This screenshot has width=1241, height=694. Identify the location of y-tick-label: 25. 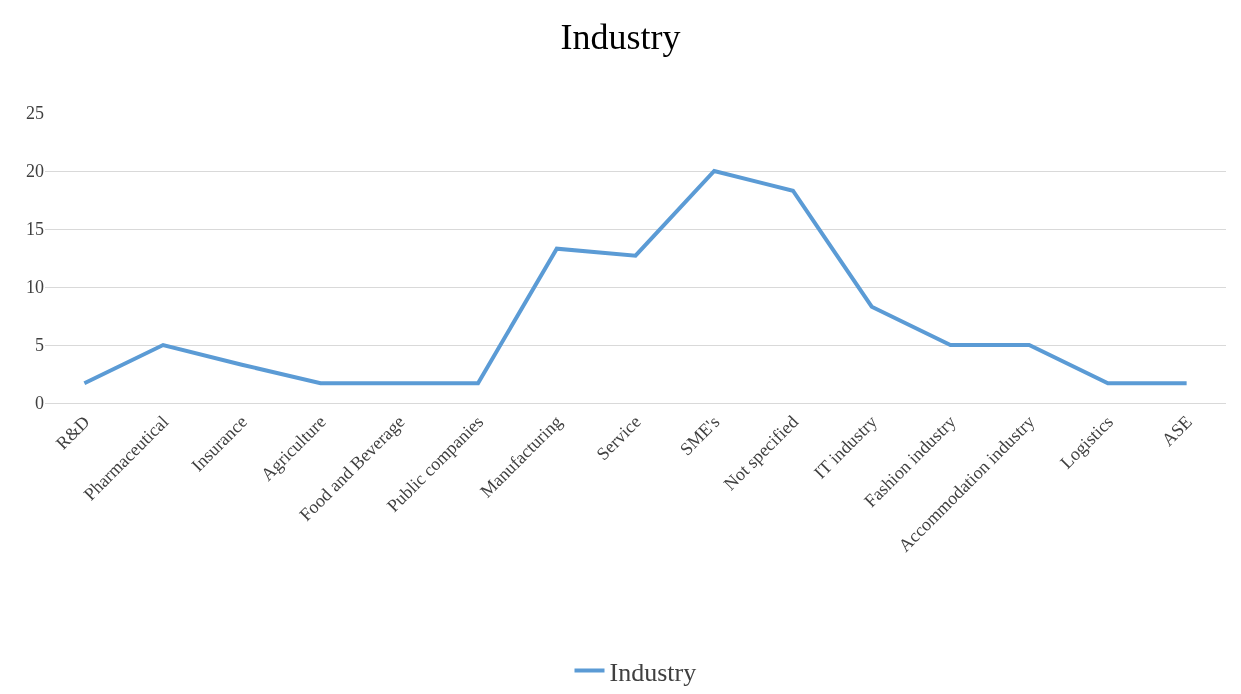
(35, 113).